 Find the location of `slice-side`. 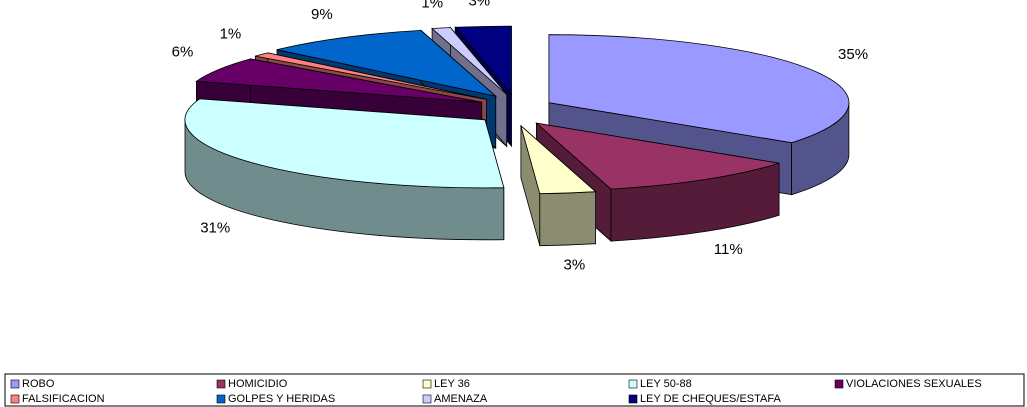

slice-side is located at coordinates (567, 219).